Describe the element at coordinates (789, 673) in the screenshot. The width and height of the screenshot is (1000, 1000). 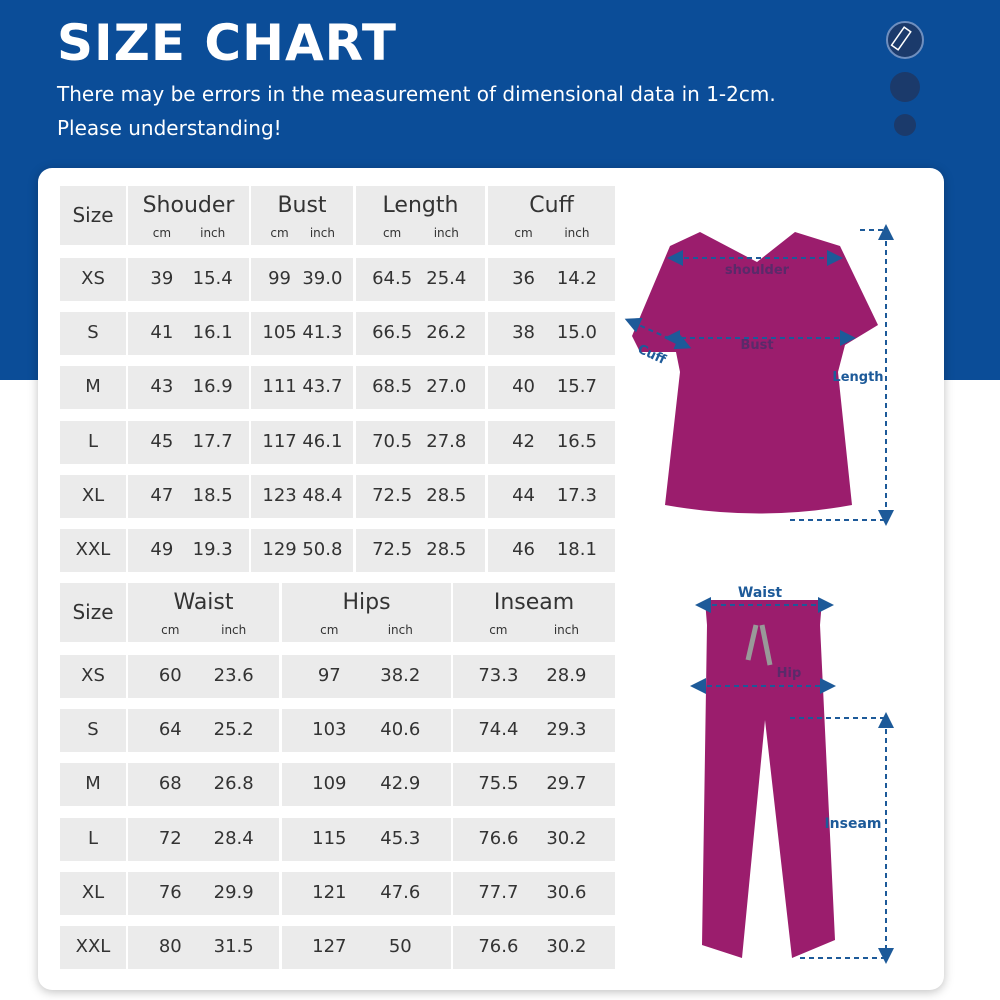
I see `label: Hip` at that location.